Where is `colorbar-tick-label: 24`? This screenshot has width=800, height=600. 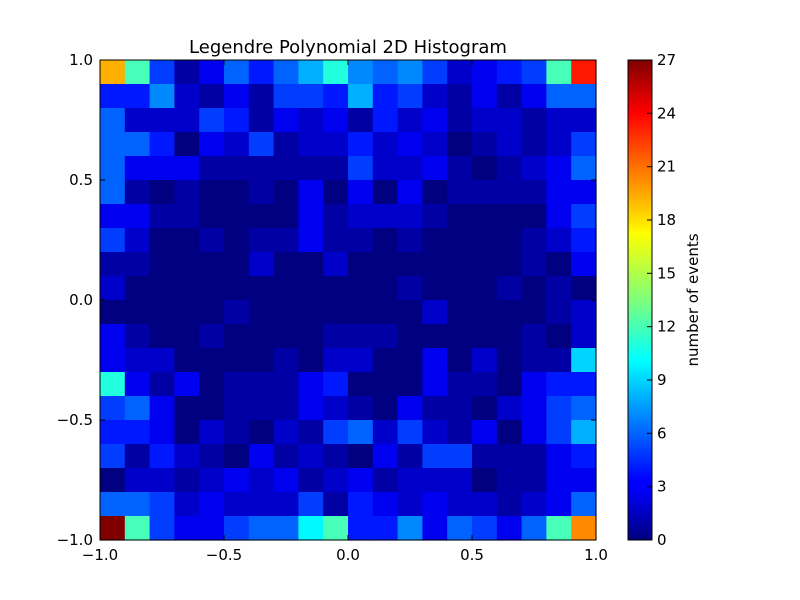 colorbar-tick-label: 24 is located at coordinates (666, 113).